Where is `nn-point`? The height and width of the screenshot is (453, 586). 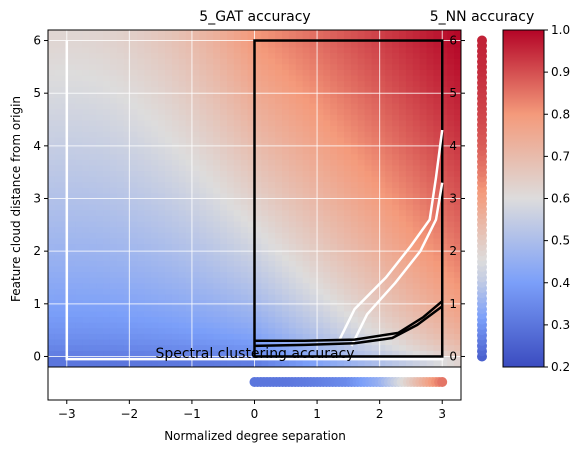 nn-point is located at coordinates (482, 40).